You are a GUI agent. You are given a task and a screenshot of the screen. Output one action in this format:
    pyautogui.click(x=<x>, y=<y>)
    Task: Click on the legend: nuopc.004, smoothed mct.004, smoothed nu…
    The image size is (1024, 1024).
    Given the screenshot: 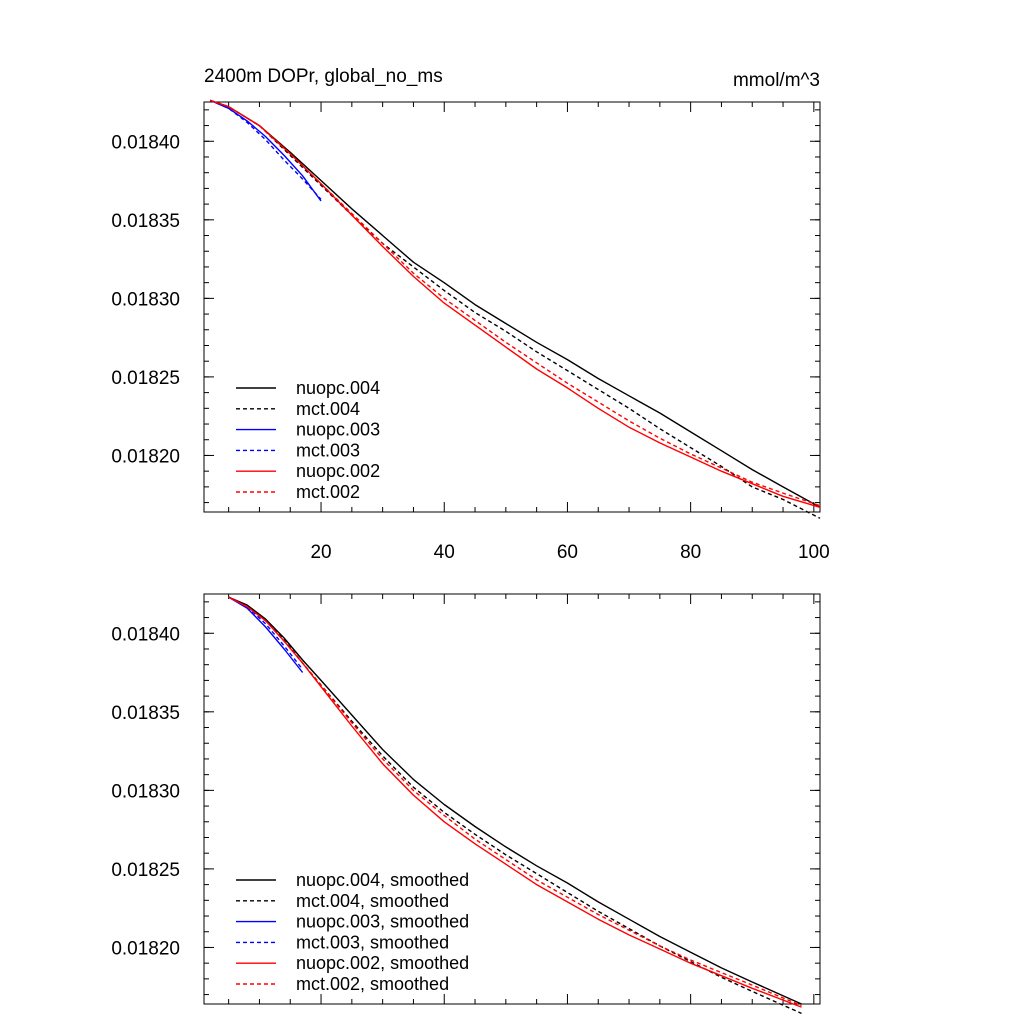 What is the action you would take?
    pyautogui.click(x=352, y=932)
    